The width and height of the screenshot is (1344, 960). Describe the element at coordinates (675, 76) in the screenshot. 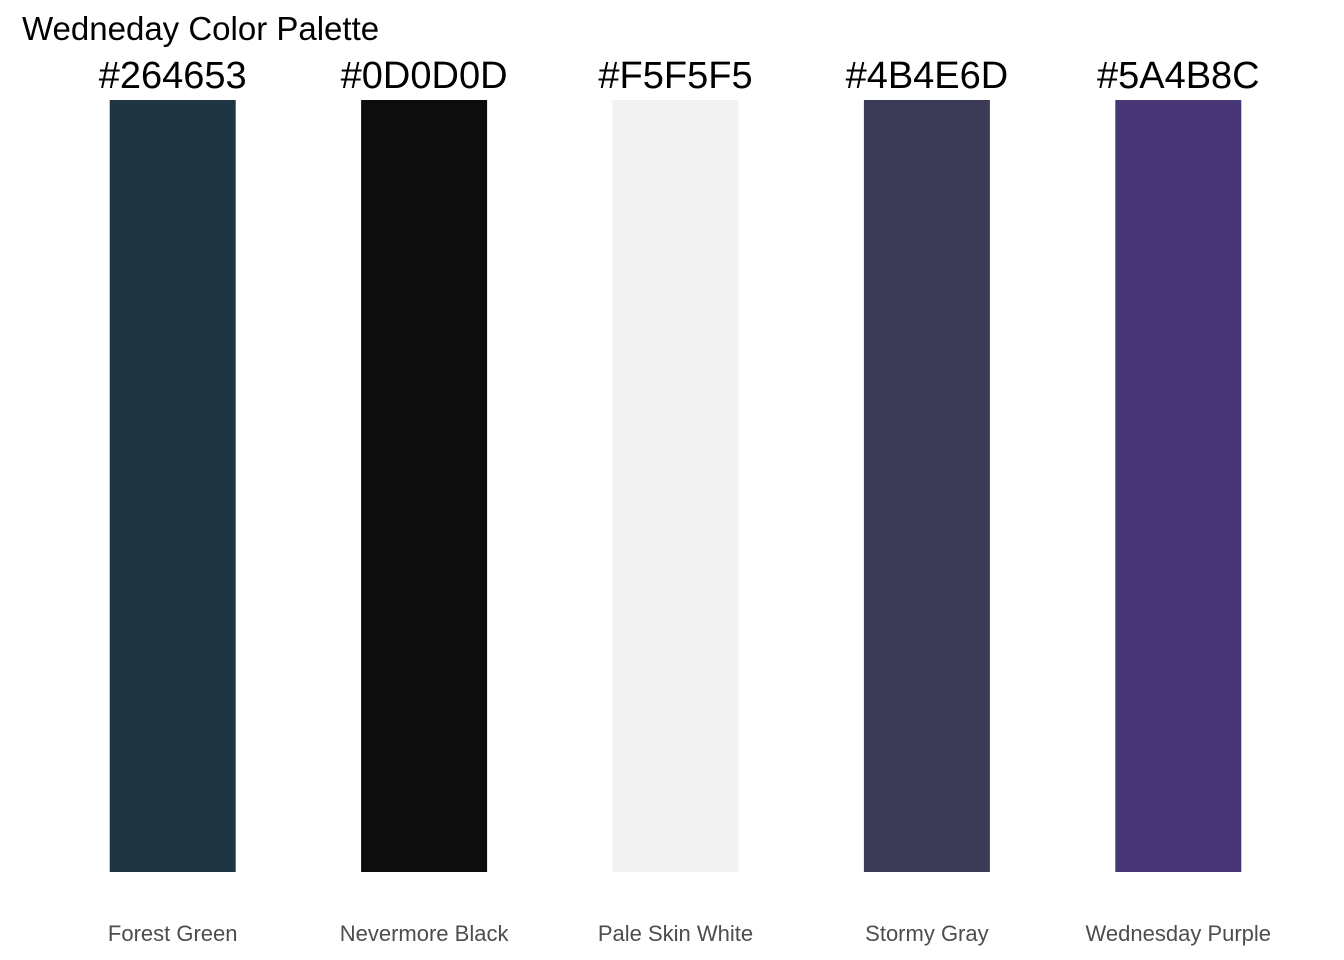

I see `hex-label-pale-skin-white: #F5F5F5` at that location.